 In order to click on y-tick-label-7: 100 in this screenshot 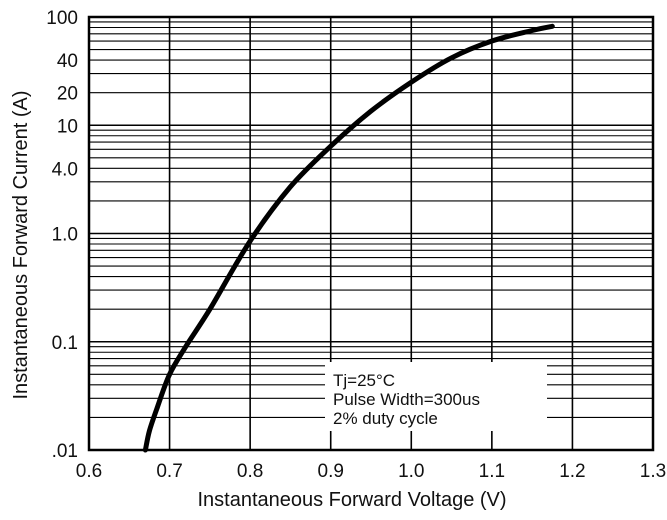, I will do `click(62, 18)`.